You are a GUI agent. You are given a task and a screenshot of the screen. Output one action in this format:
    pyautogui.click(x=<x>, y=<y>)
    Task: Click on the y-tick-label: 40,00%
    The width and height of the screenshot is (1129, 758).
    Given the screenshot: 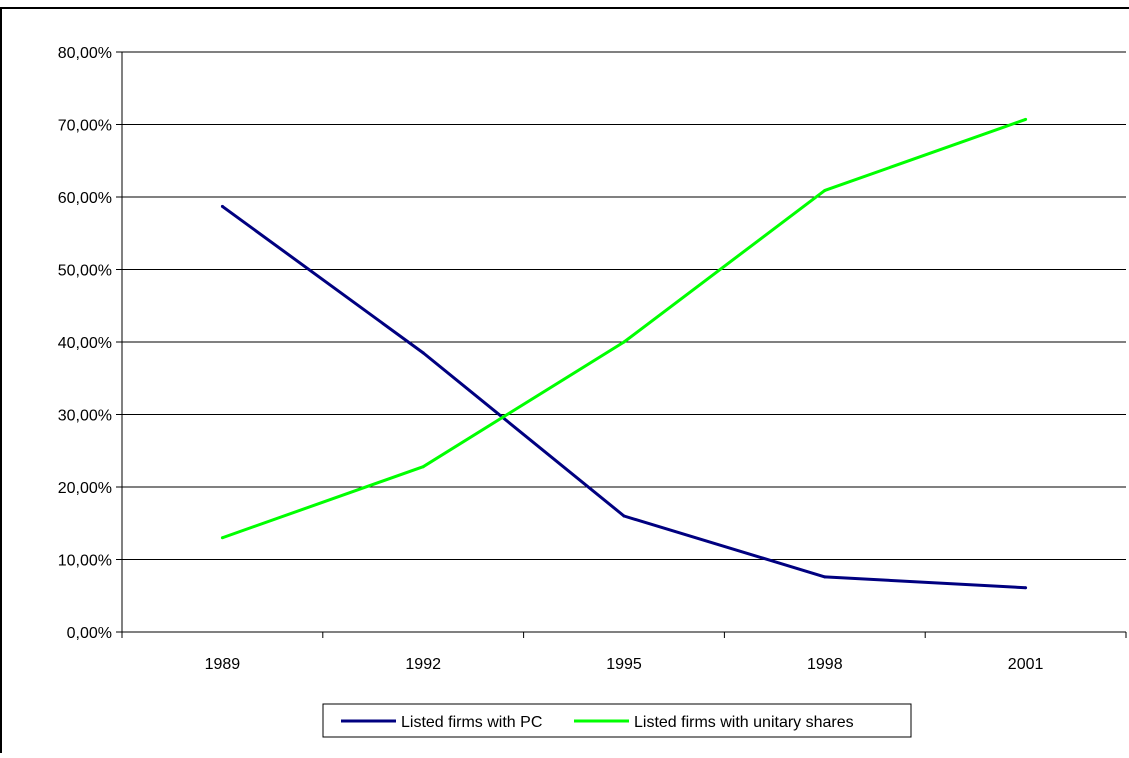 What is the action you would take?
    pyautogui.click(x=85, y=343)
    